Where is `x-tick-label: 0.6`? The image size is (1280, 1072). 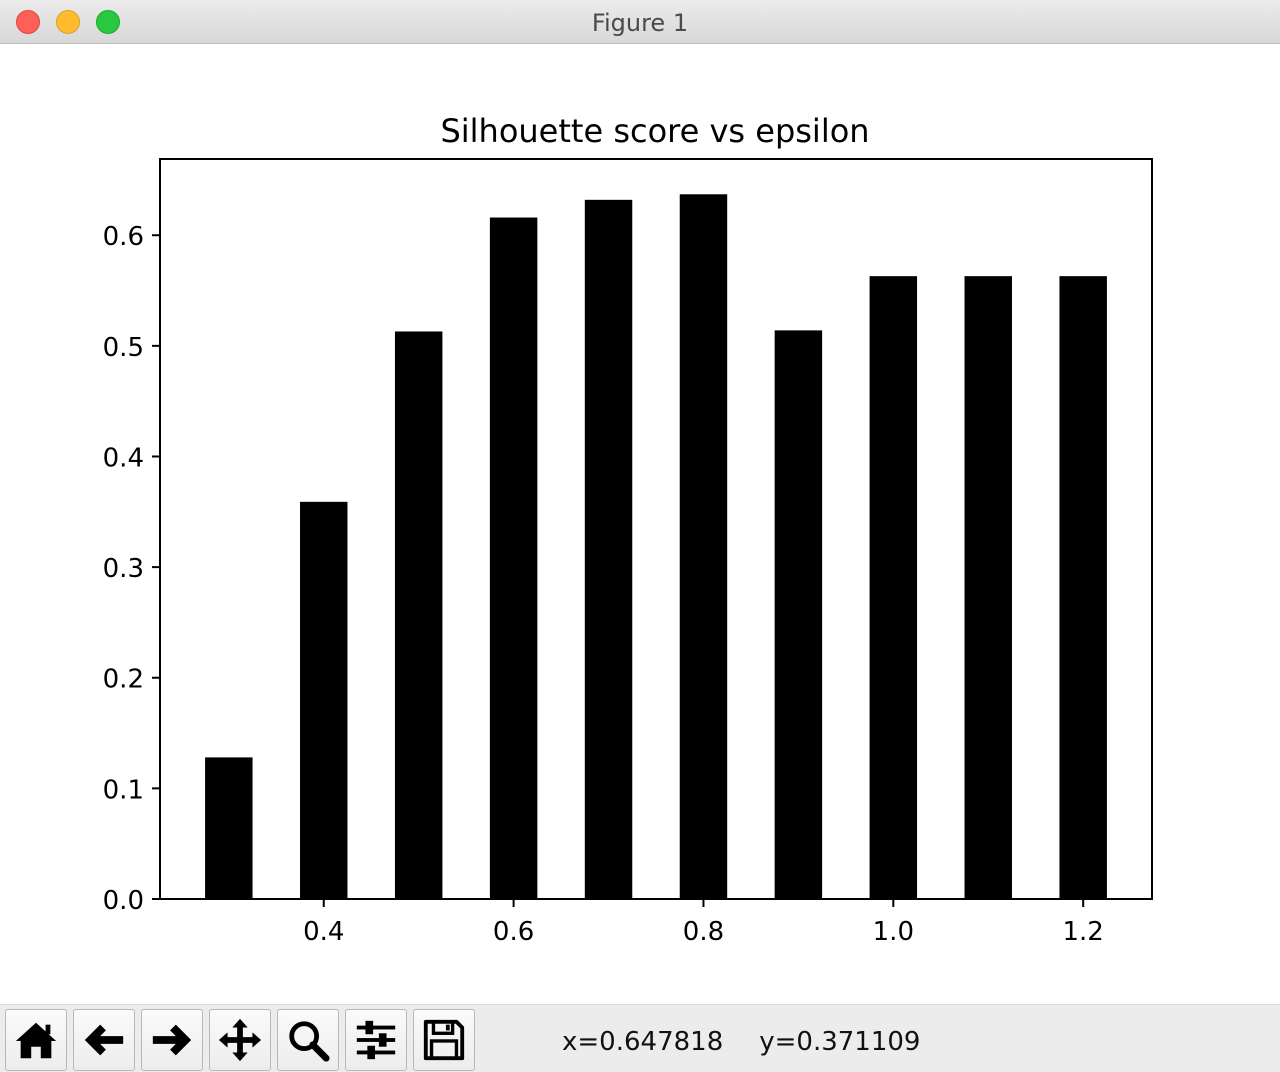
x-tick-label: 0.6 is located at coordinates (513, 932).